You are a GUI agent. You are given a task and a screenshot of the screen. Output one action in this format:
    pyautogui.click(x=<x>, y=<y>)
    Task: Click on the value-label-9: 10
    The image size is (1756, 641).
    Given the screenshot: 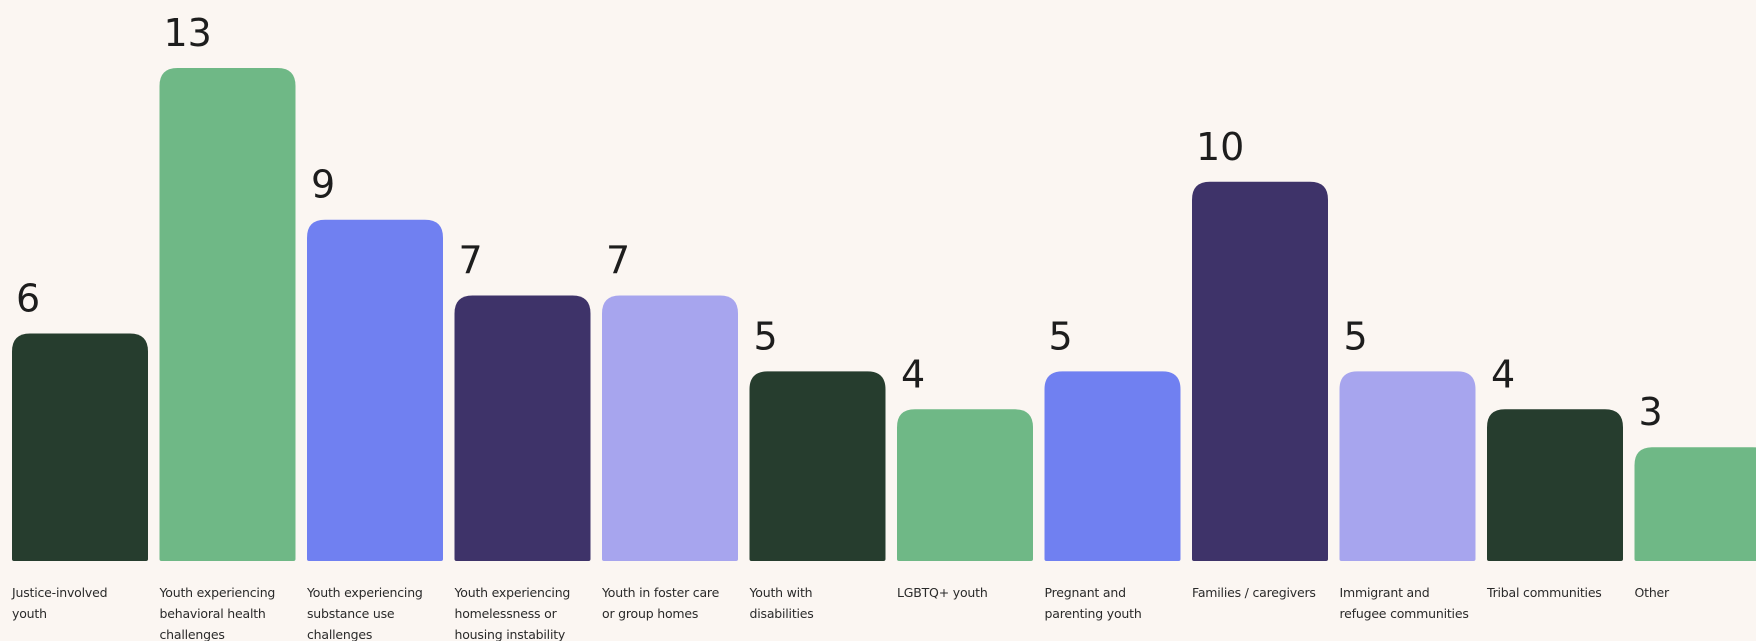 What is the action you would take?
    pyautogui.click(x=1220, y=147)
    